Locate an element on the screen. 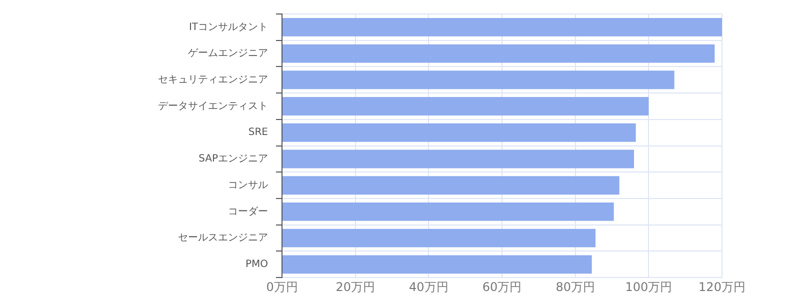 This screenshot has height=300, width=800. y-tick-label: セールスエンジニア is located at coordinates (223, 238).